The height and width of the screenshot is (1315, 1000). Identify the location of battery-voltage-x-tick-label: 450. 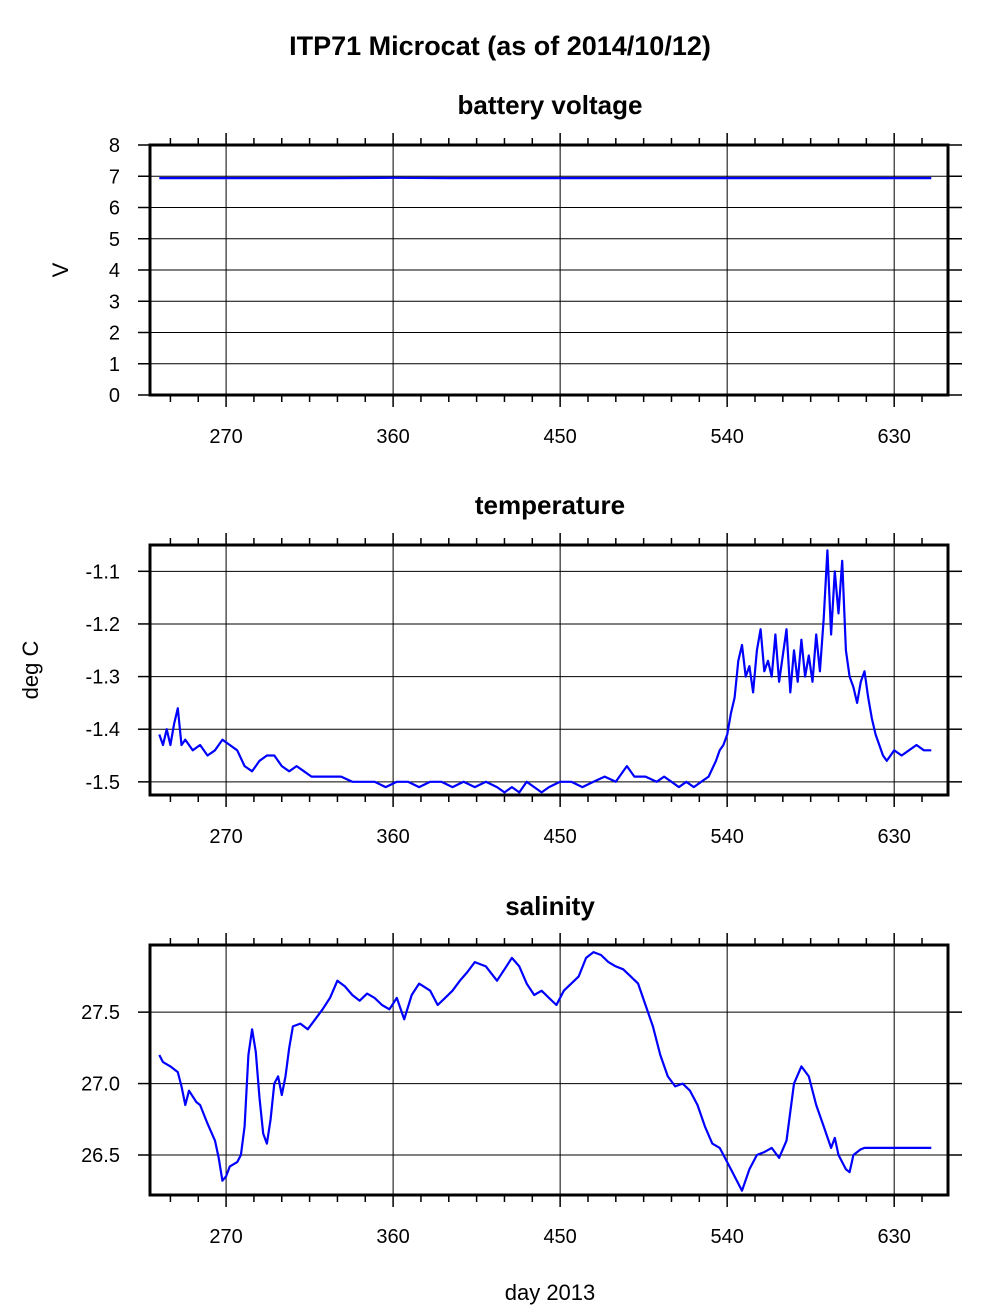
(559, 437).